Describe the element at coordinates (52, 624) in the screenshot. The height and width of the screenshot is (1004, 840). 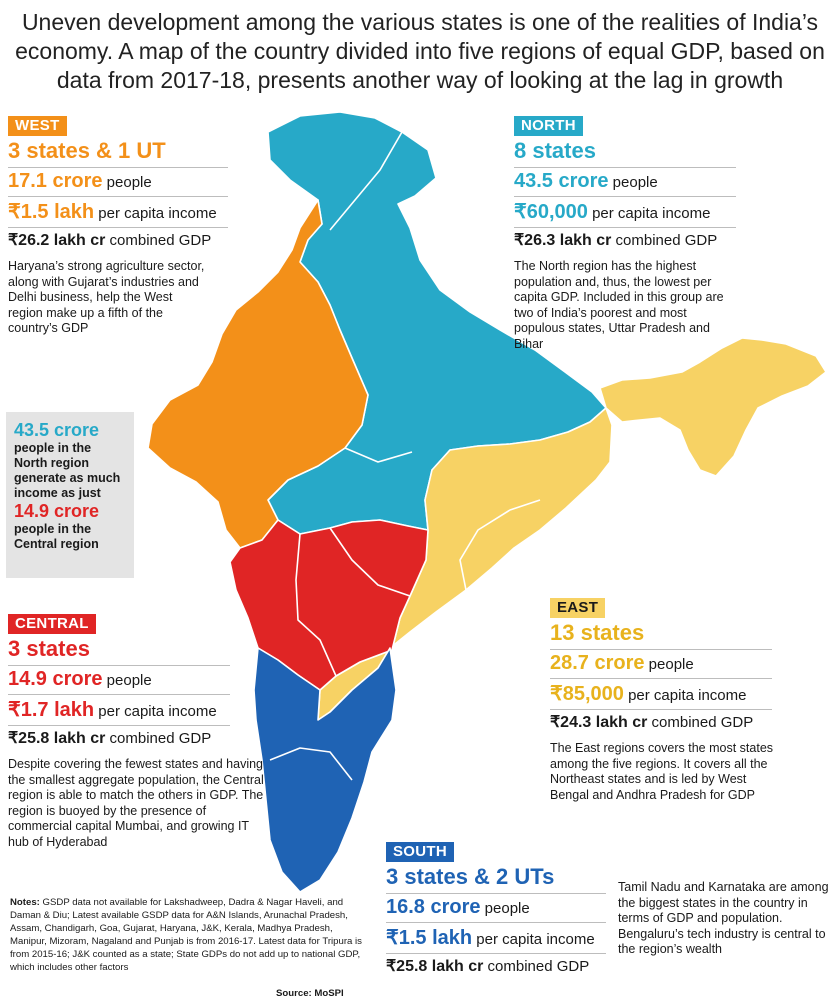
I see `central-tag: CENTRAL` at that location.